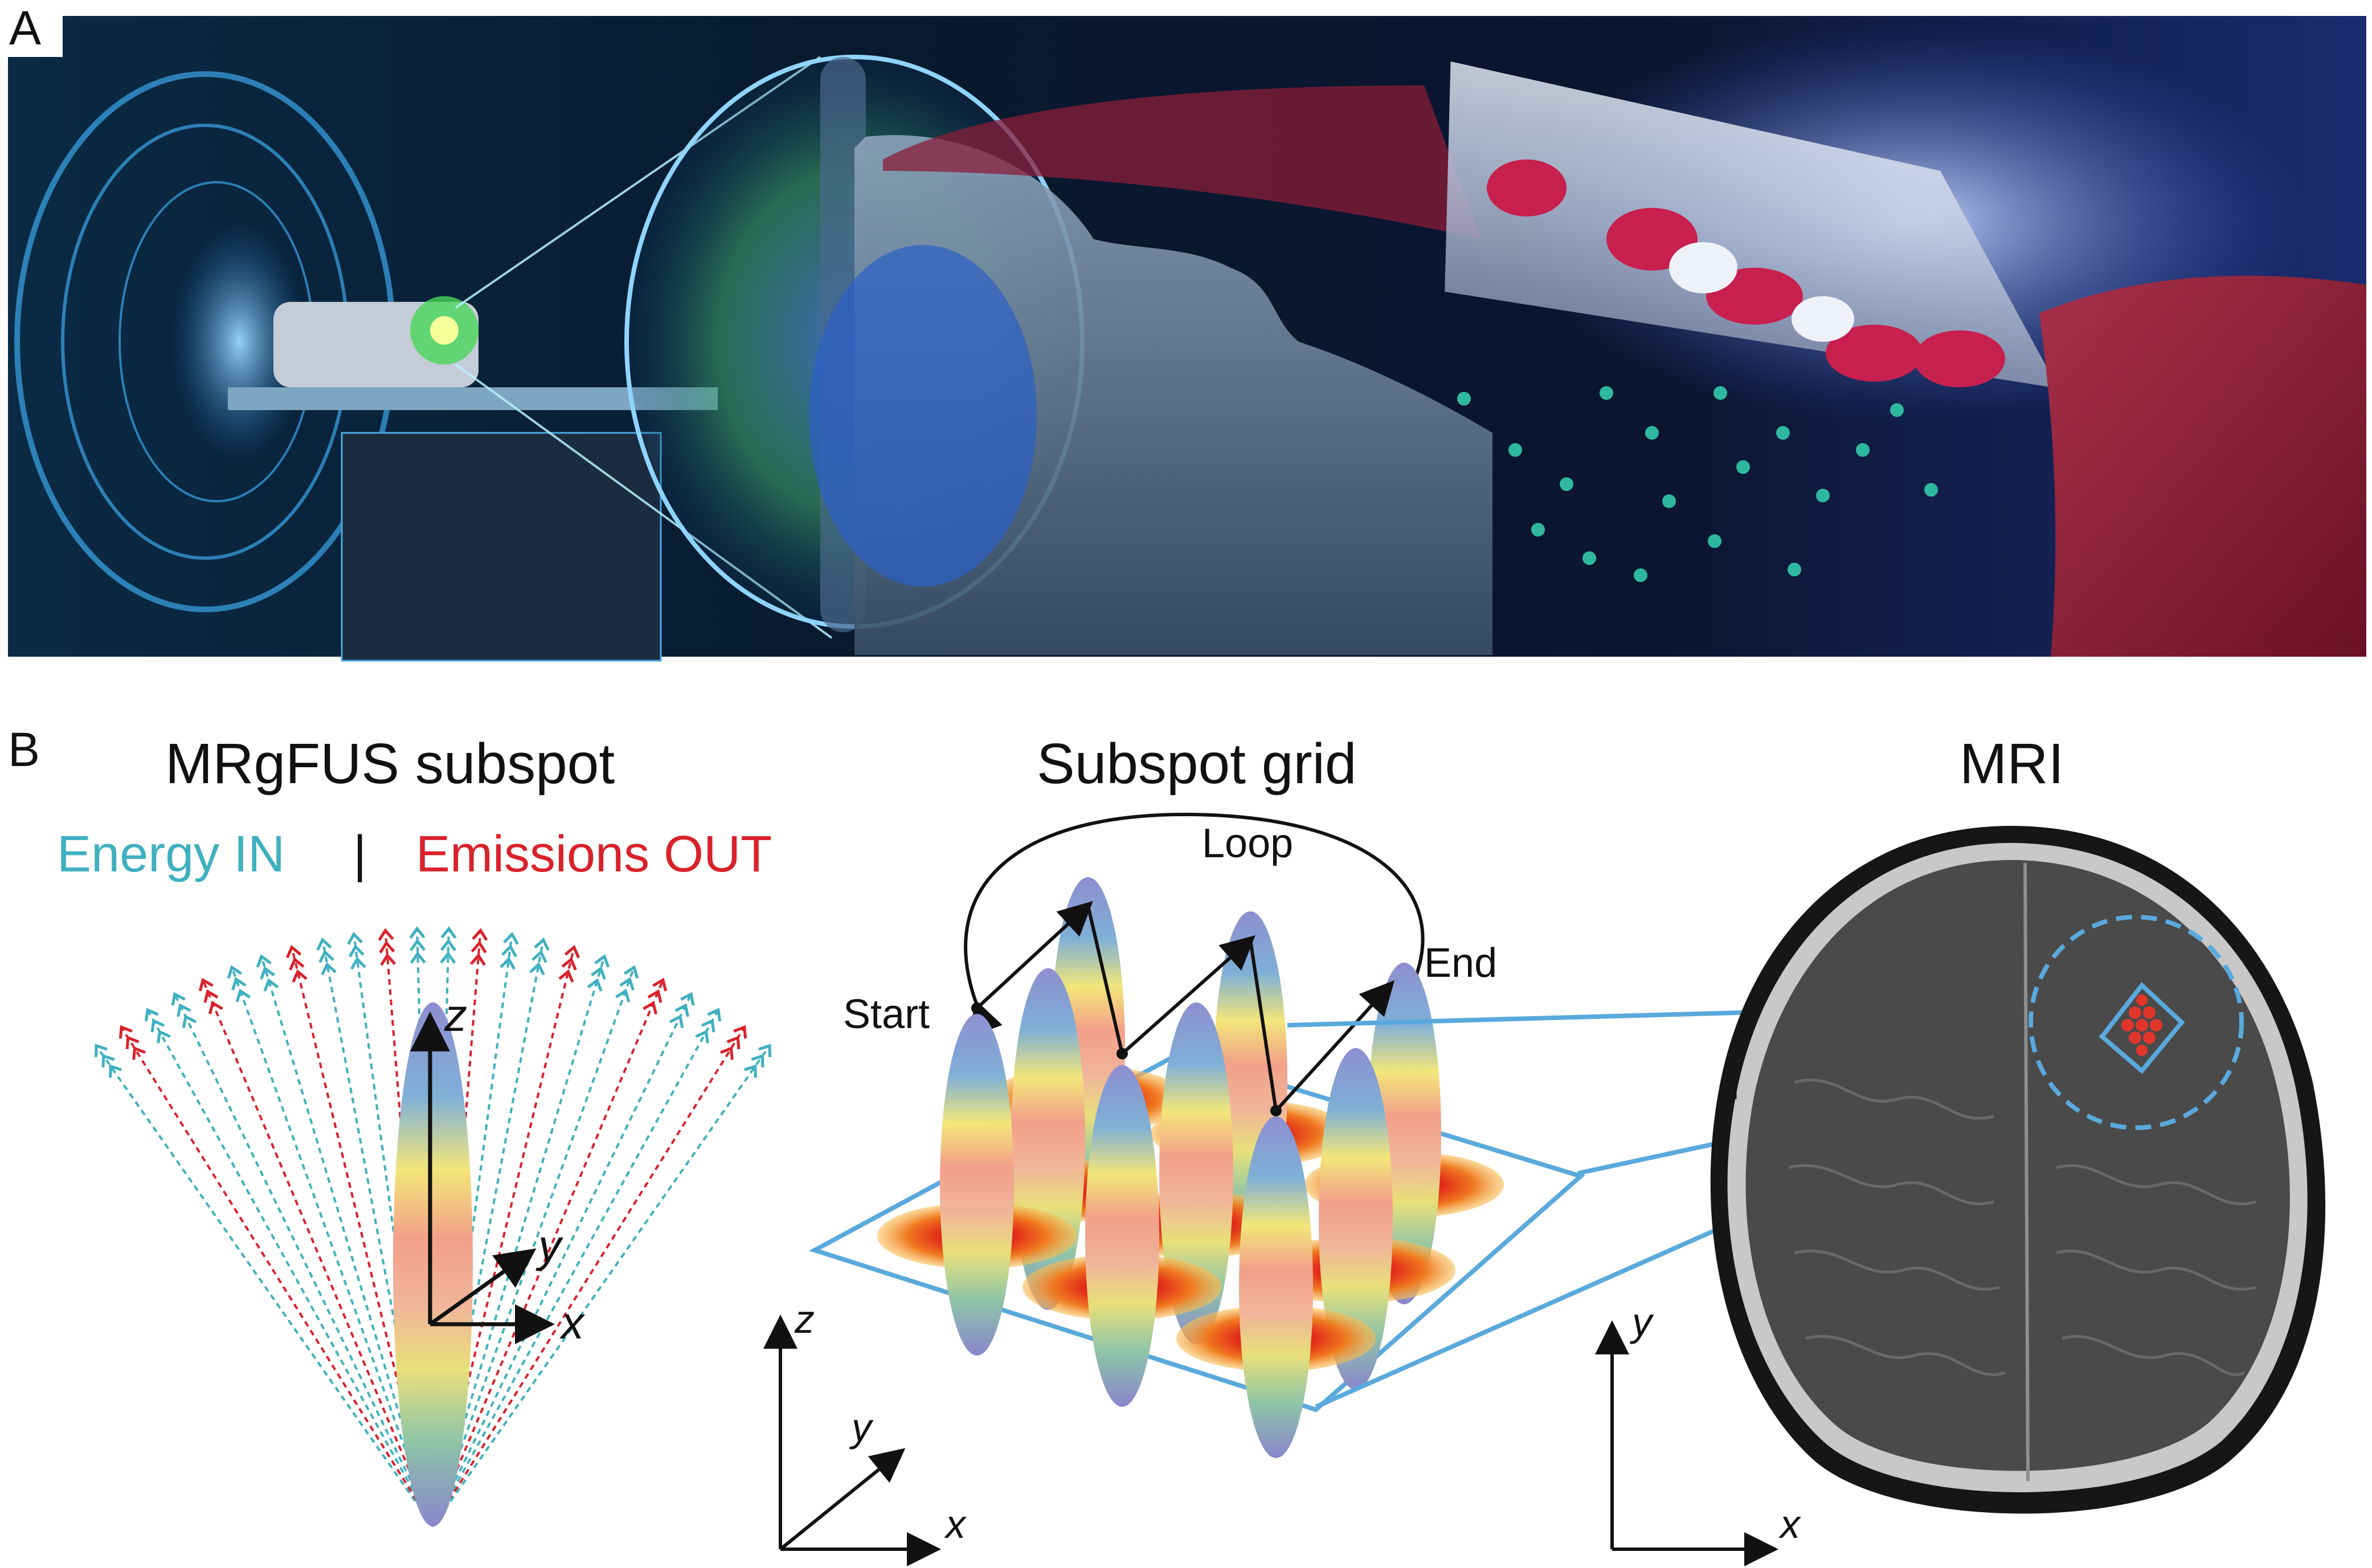 Image resolution: width=2372 pixels, height=1568 pixels. Describe the element at coordinates (549, 1246) in the screenshot. I see `subspot-axis-y: y` at that location.